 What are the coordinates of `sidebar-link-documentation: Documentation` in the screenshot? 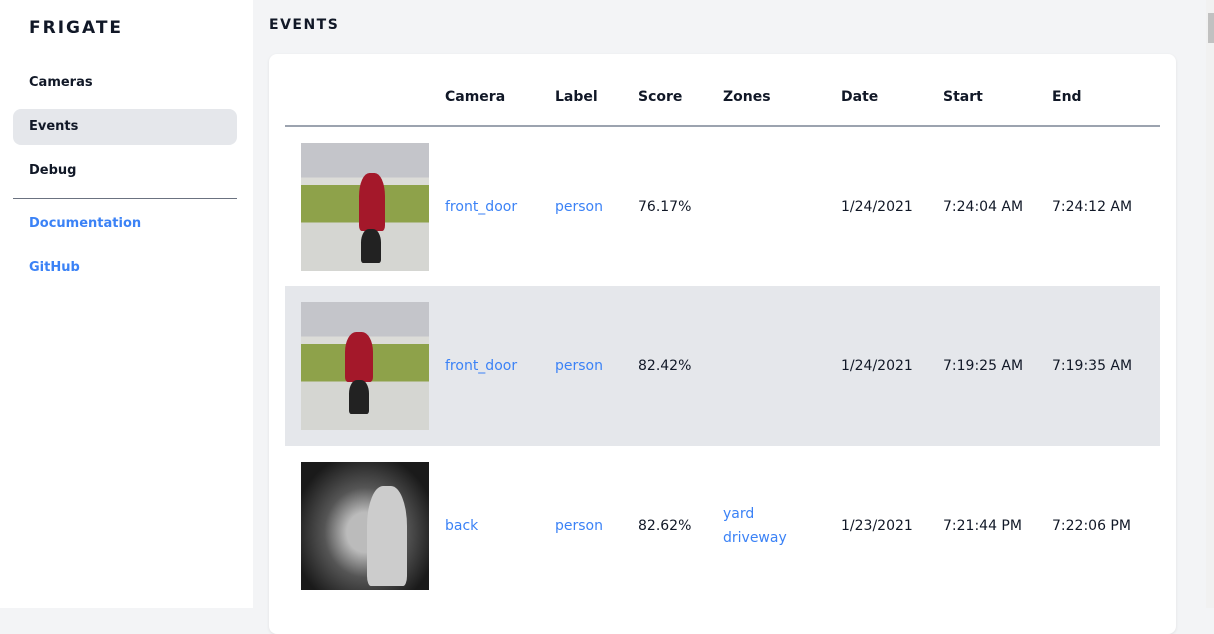 It's located at (85, 223).